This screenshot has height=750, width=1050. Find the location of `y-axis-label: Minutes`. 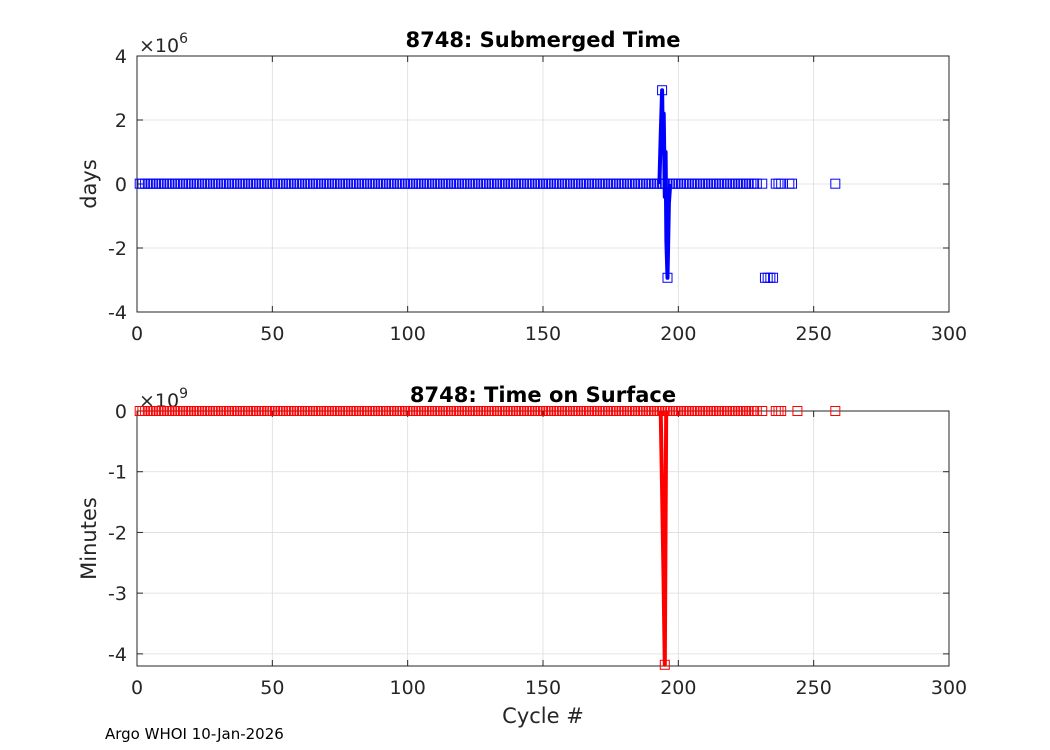

y-axis-label: Minutes is located at coordinates (89, 538).